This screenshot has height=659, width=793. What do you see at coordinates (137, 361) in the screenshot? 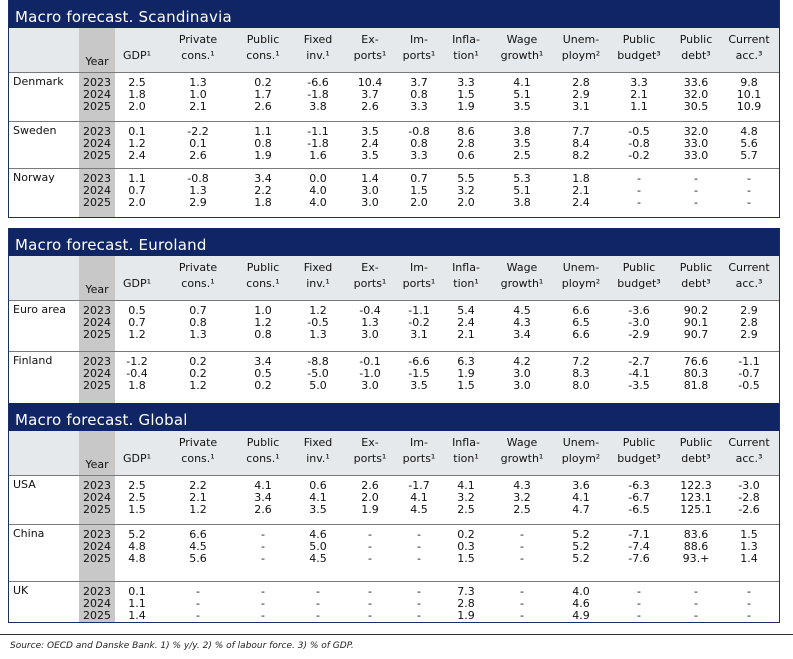
I see `data-cell: -1.2` at bounding box center [137, 361].